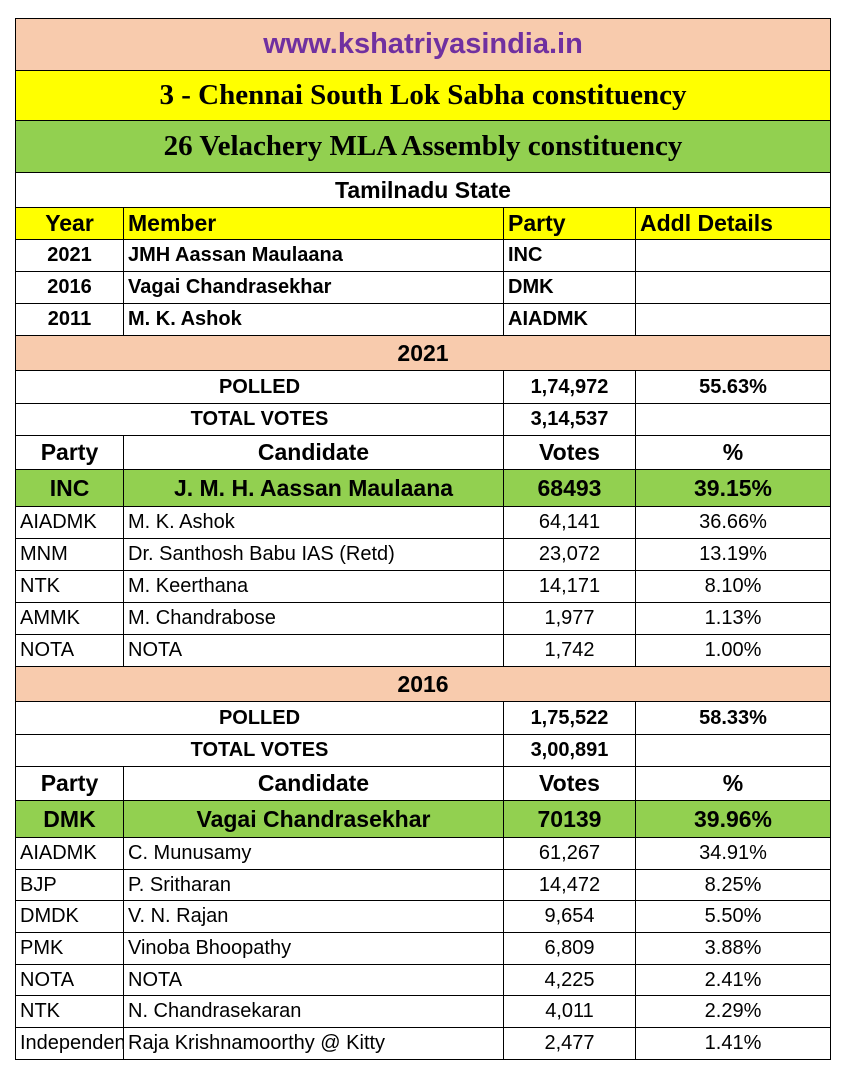 This screenshot has height=1080, width=841. What do you see at coordinates (569, 586) in the screenshot?
I see `table-cell: 14,171` at bounding box center [569, 586].